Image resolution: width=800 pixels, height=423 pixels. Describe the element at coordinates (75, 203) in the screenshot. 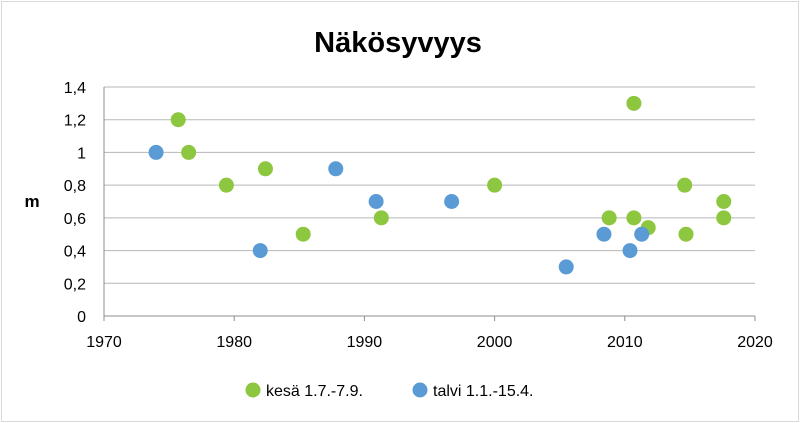

I see `y-tick-labels: 0 0,2 0,4 0,6 0,8 1 1,2 1,4` at that location.